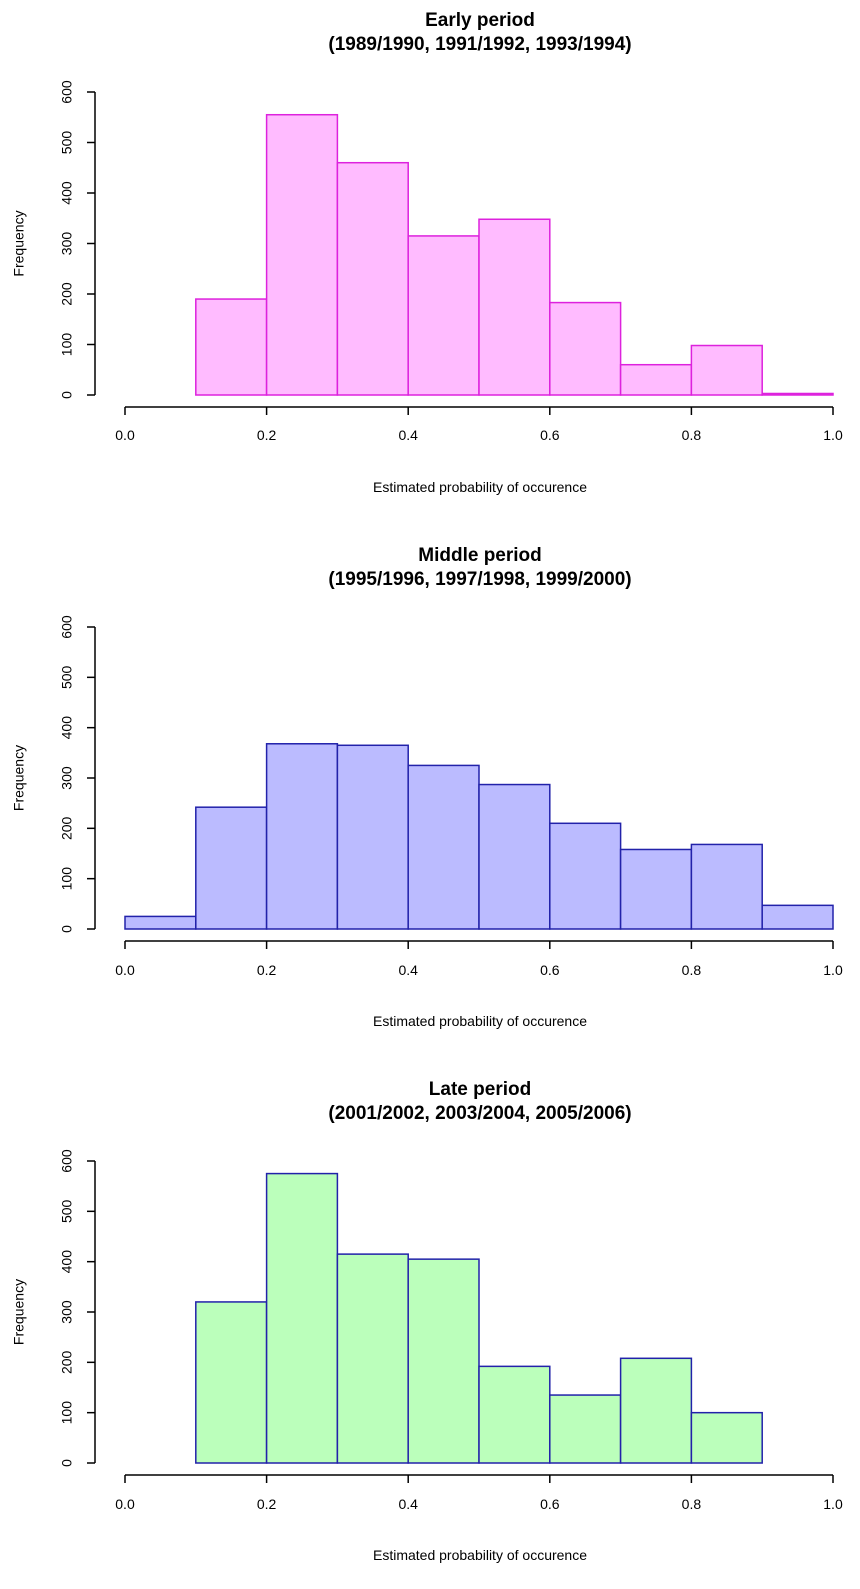  Describe the element at coordinates (479, 44) in the screenshot. I see `chart-subtitle: (1989/1990, 1991/1992, 1993/1994)` at that location.